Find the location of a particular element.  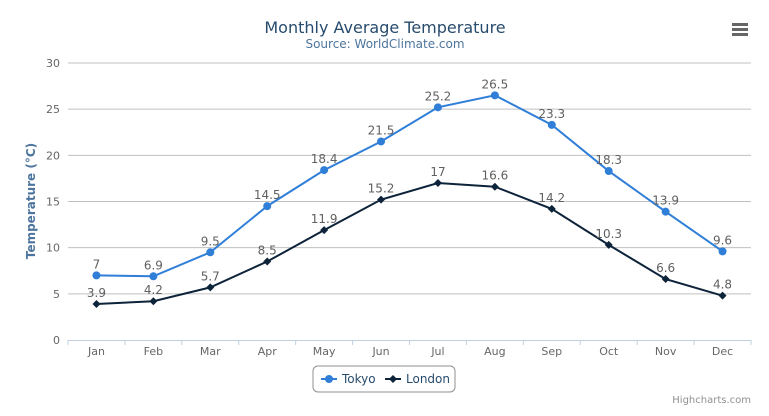

x-tick-label: May is located at coordinates (324, 351).